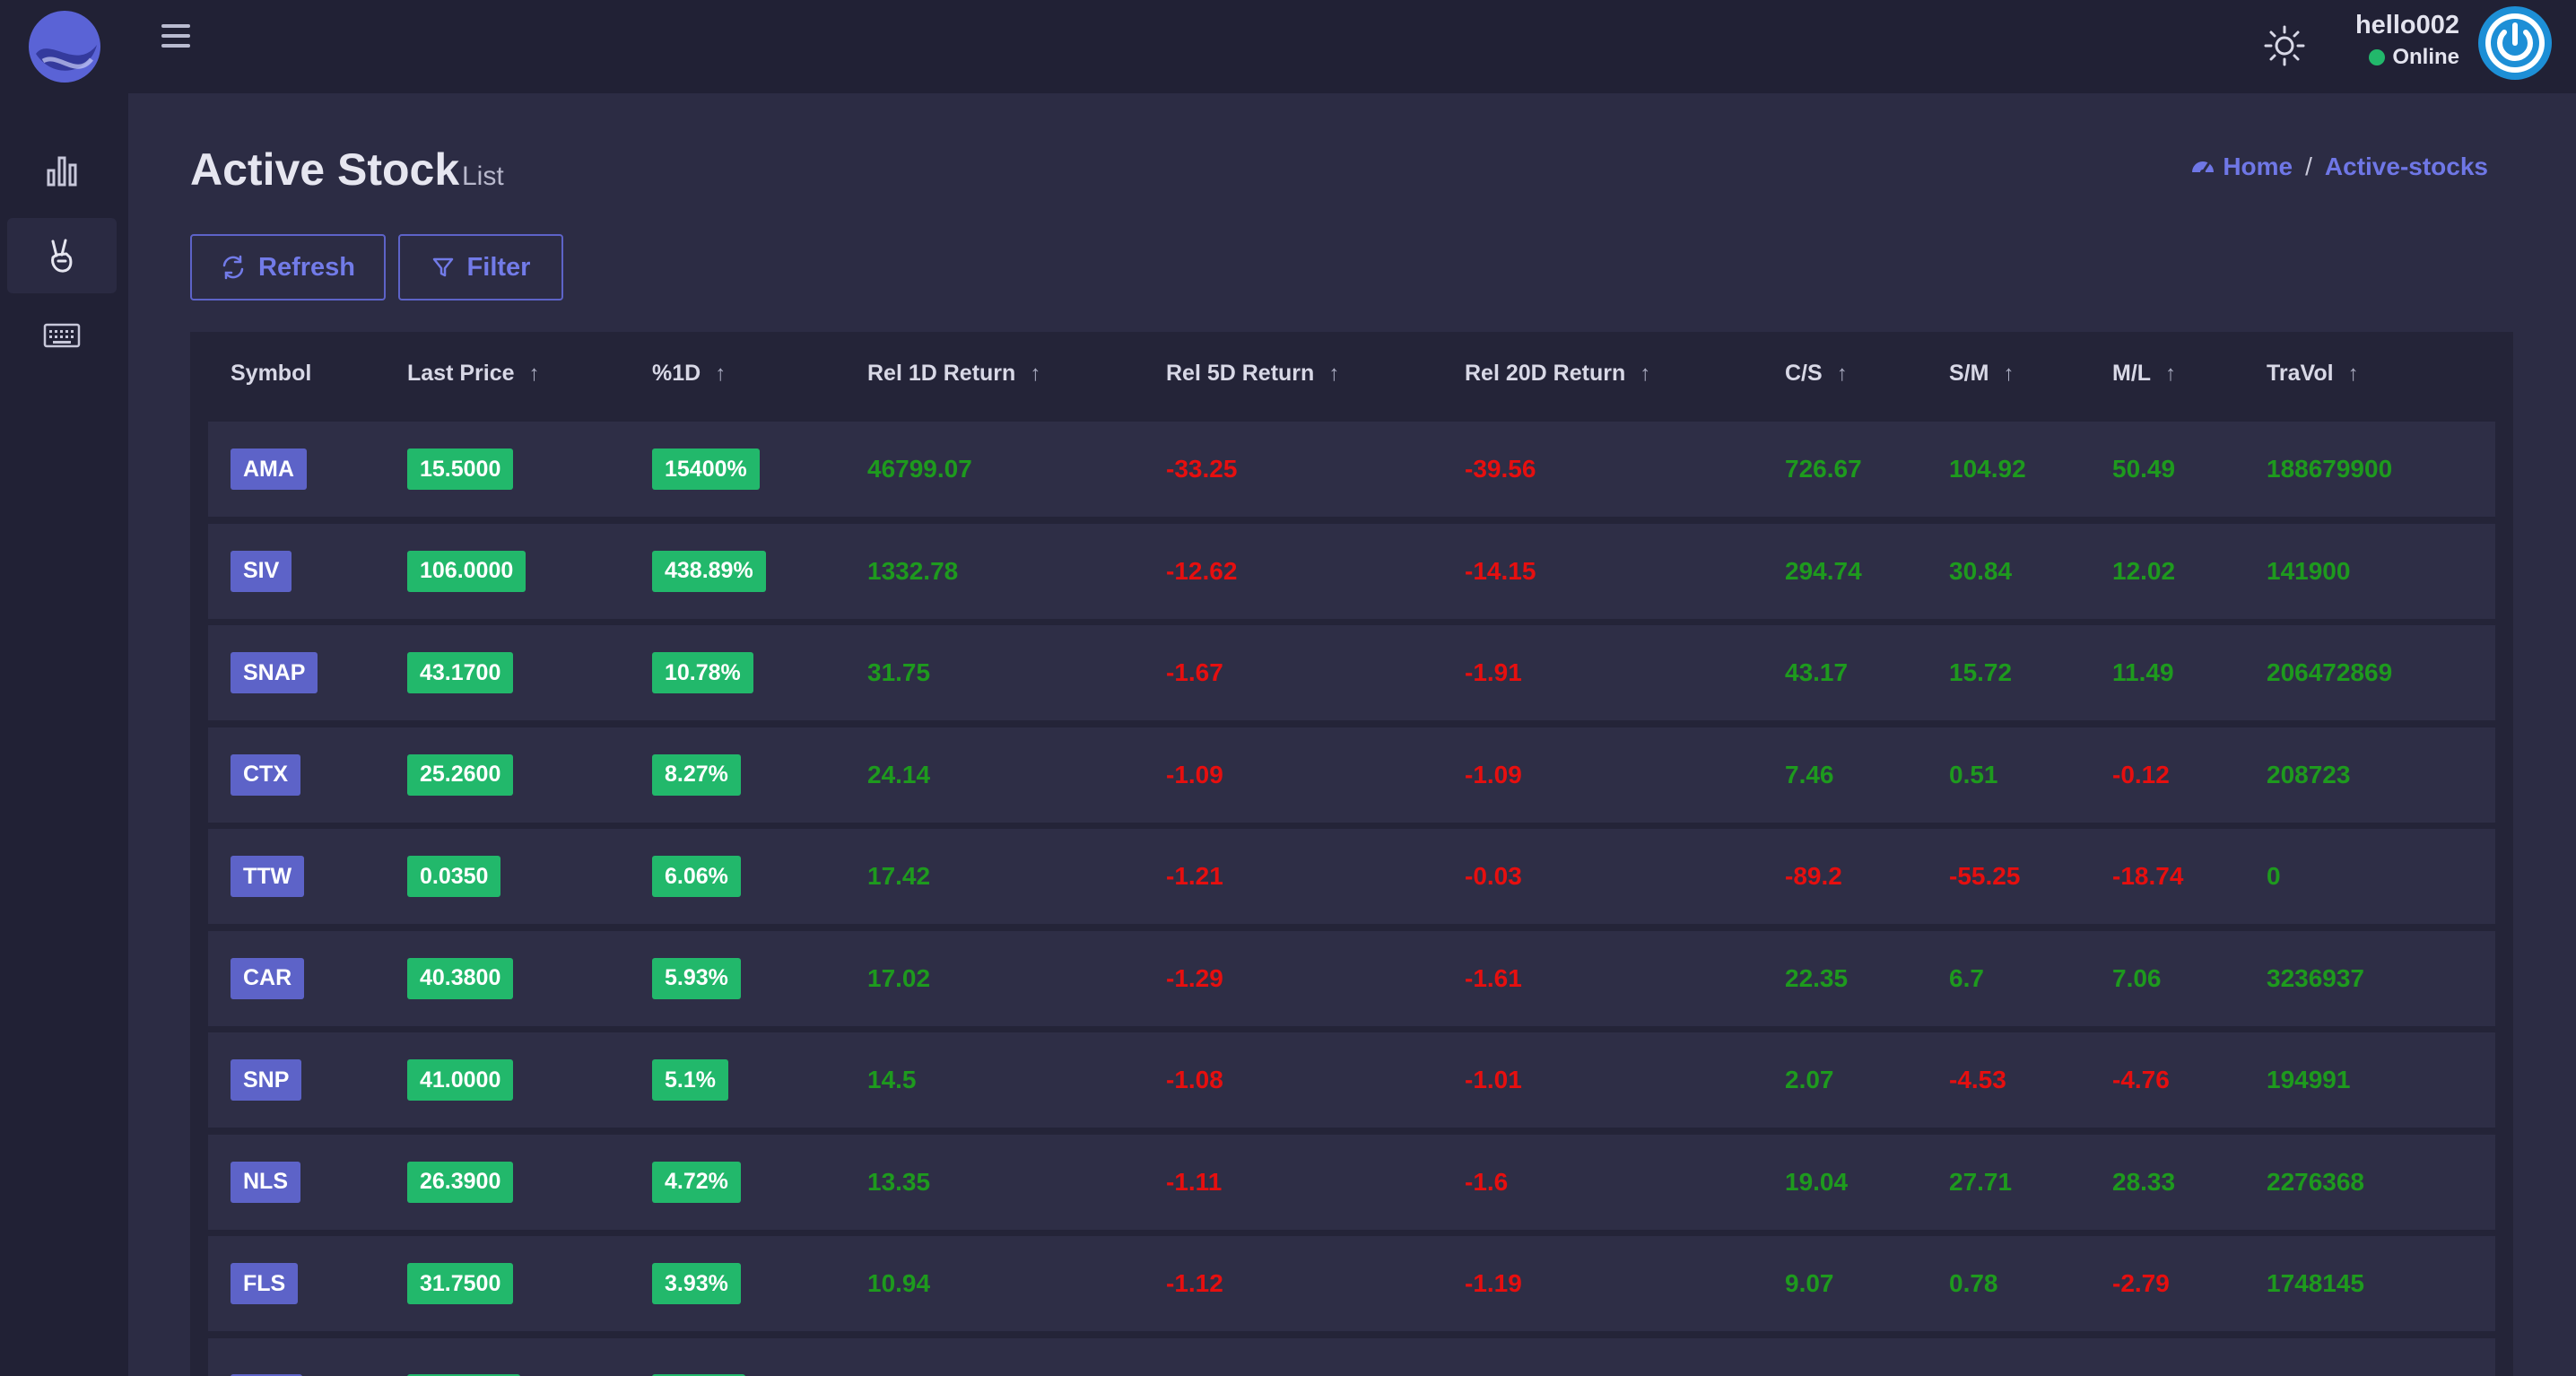 Image resolution: width=2576 pixels, height=1376 pixels. Describe the element at coordinates (1969, 373) in the screenshot. I see `column-label: S/M` at that location.